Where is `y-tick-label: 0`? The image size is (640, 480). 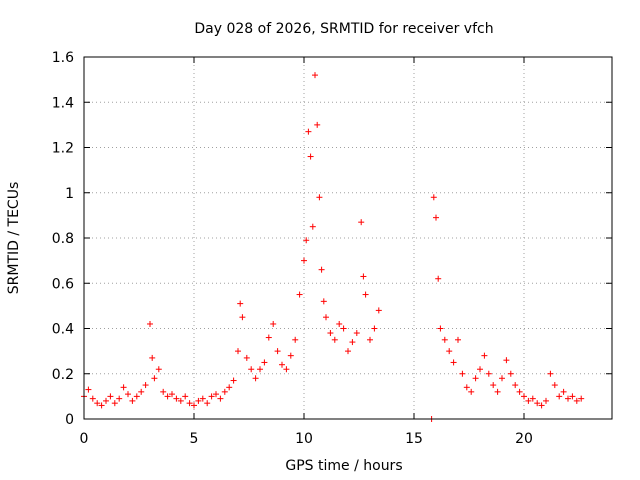 y-tick-label: 0 is located at coordinates (69, 420).